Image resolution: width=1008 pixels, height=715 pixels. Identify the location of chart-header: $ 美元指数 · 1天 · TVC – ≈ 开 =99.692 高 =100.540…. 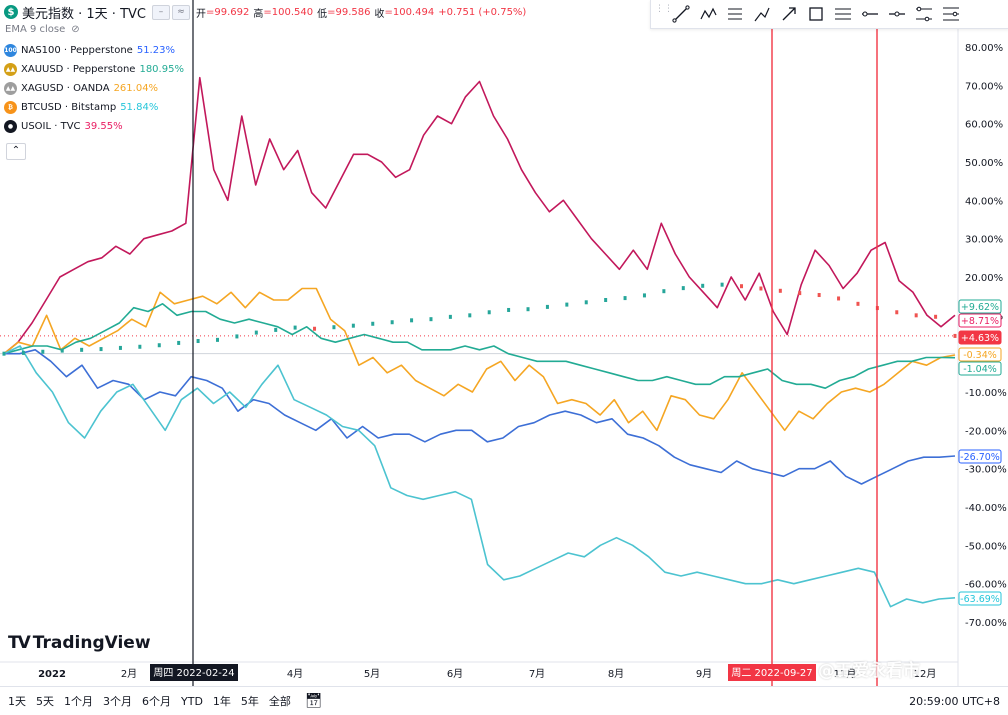
(265, 12).